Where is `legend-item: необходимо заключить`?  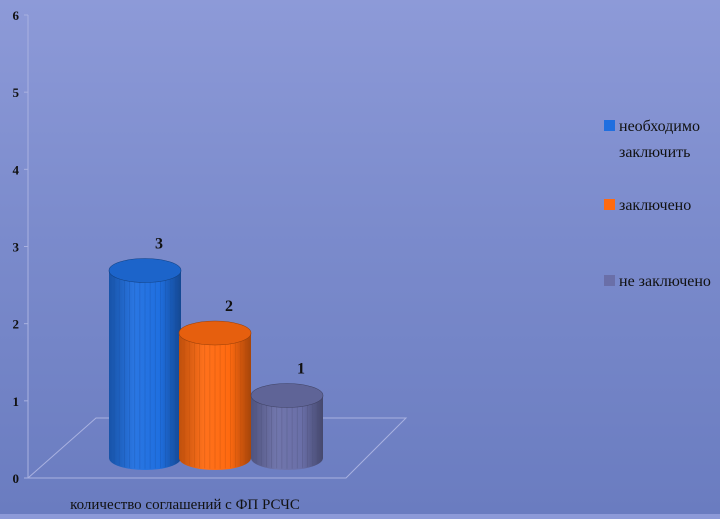 legend-item: необходимо заключить is located at coordinates (652, 139).